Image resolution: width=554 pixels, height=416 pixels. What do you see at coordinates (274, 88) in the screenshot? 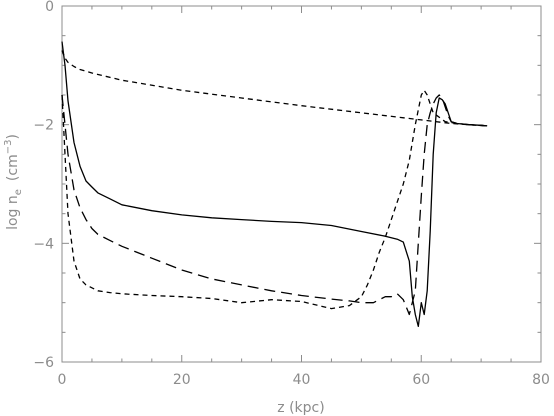
I see `series-line-4-short-dash` at bounding box center [274, 88].